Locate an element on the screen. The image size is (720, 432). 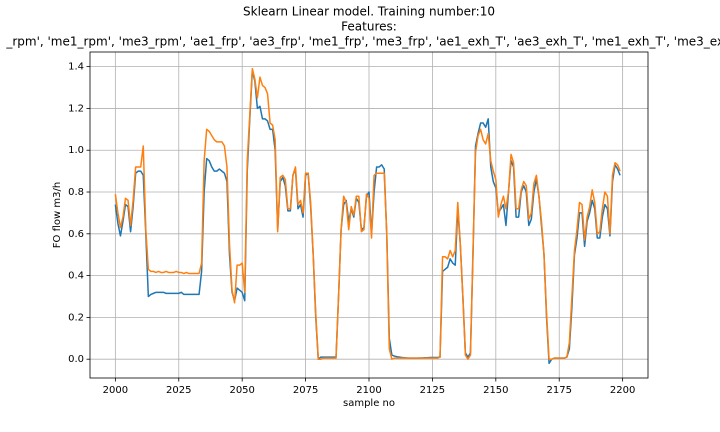
y-tick-label: 0.6 is located at coordinates (76, 234).